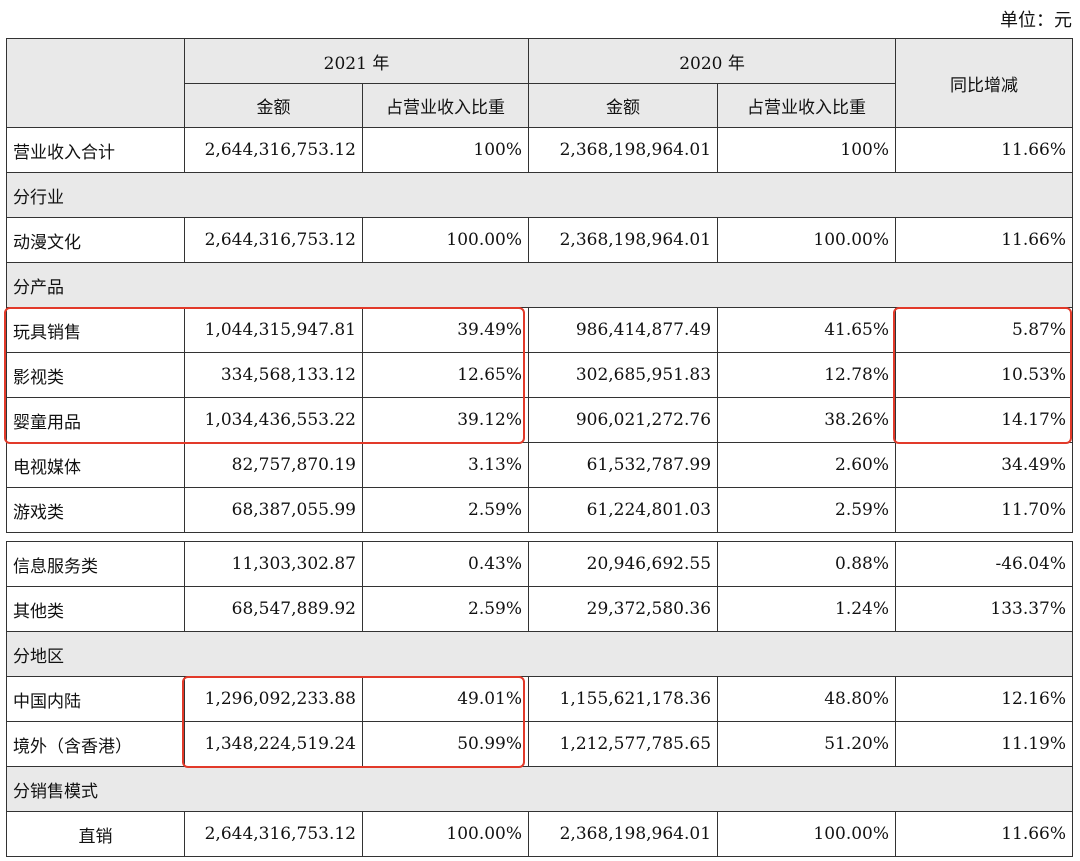  I want to click on ratio-2021: 3.13%, so click(445, 465).